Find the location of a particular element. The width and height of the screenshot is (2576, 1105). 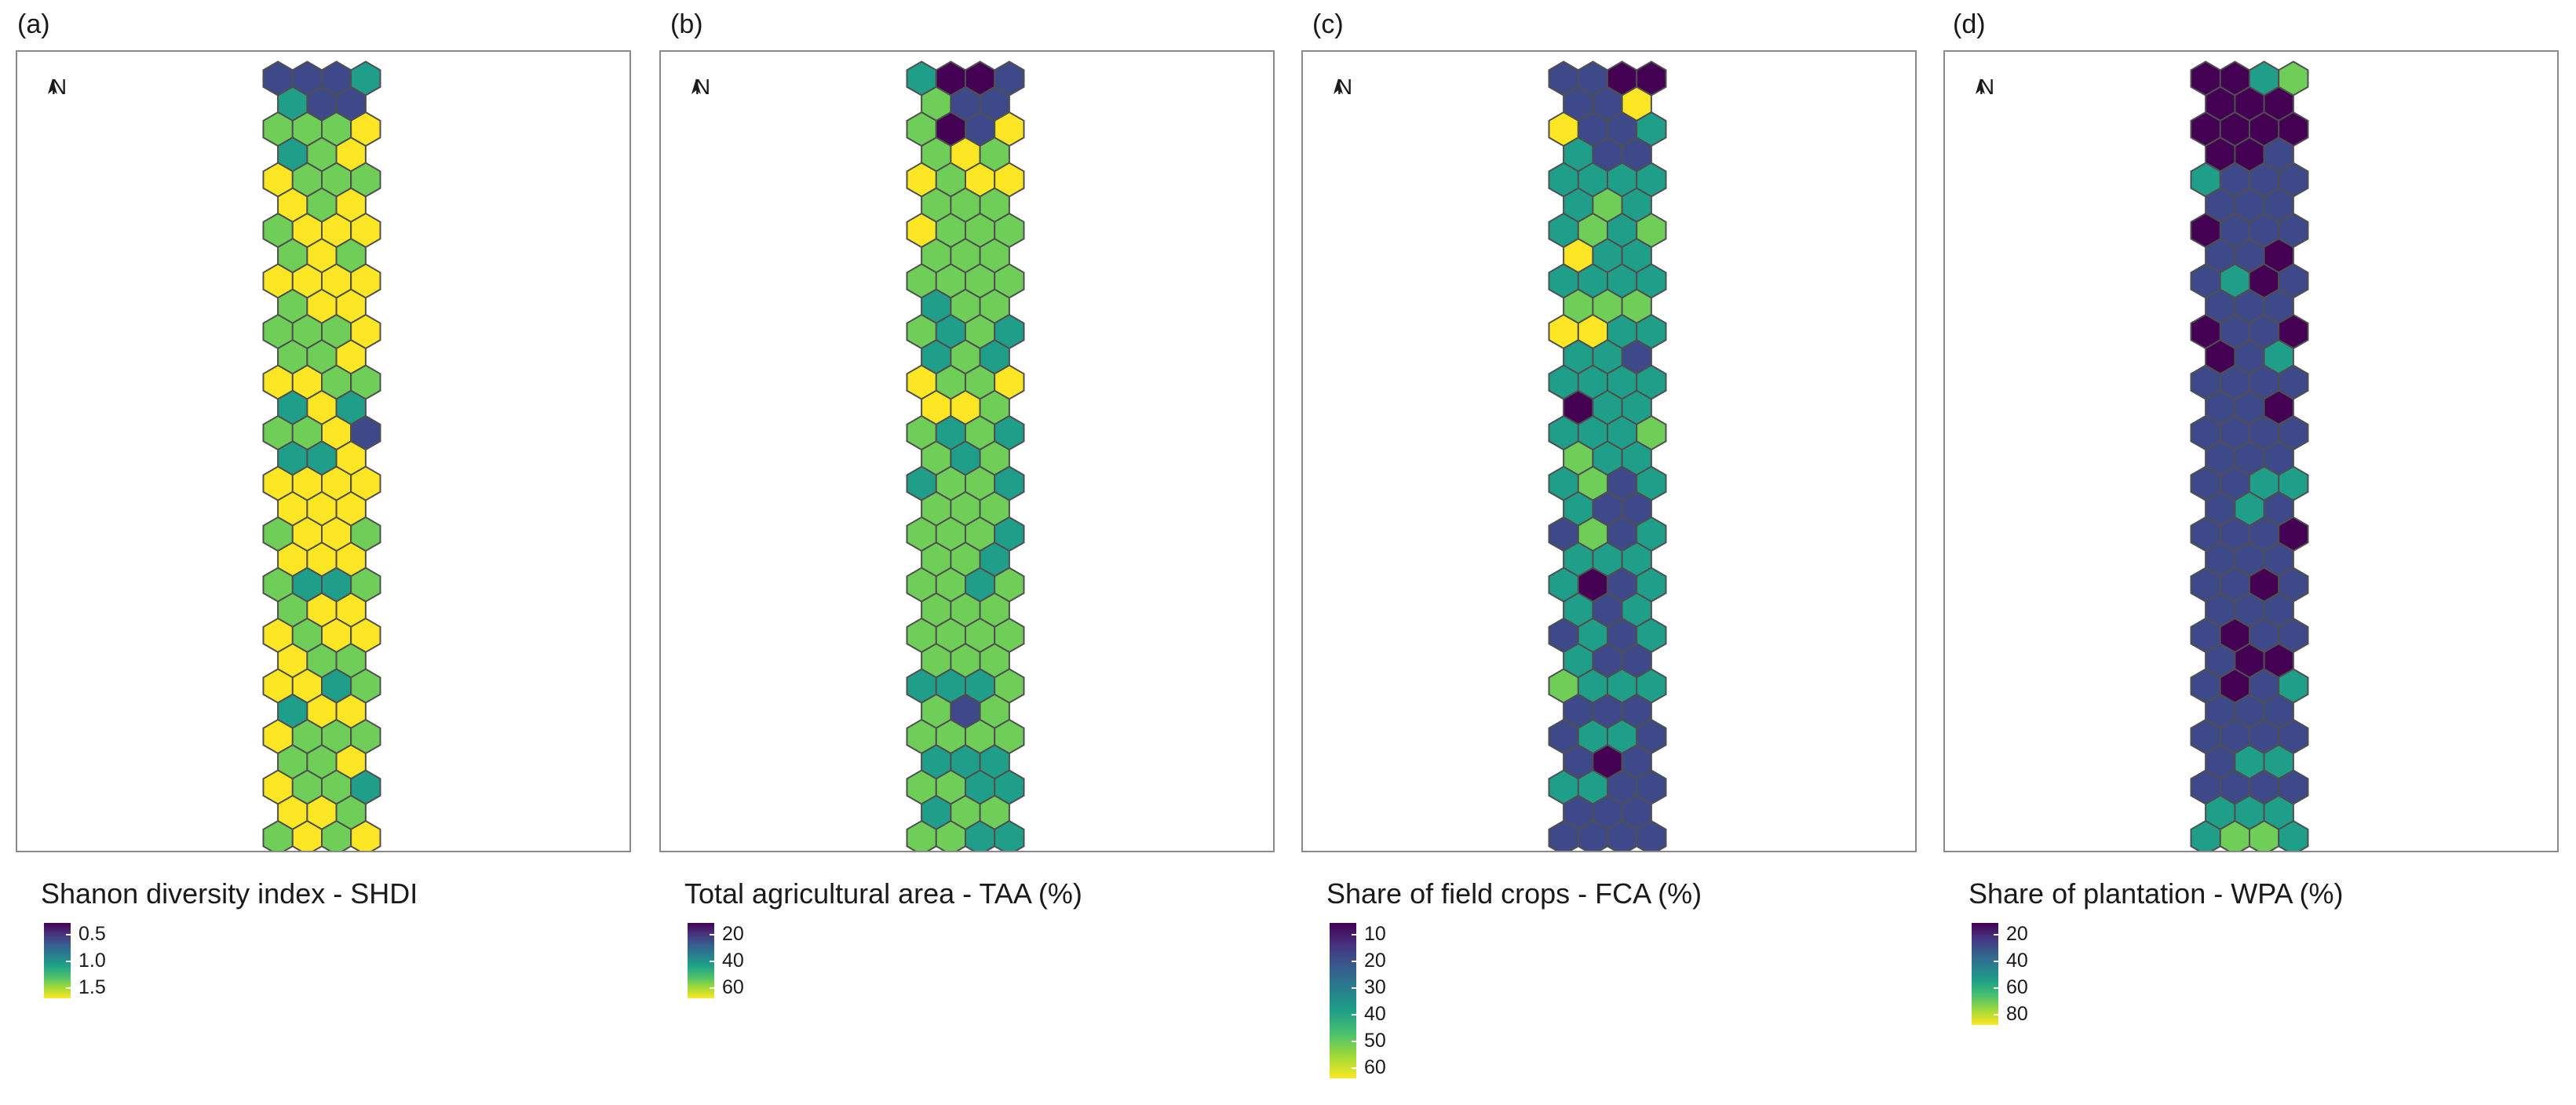

panel-d-north-arrow: N is located at coordinates (1986, 87).